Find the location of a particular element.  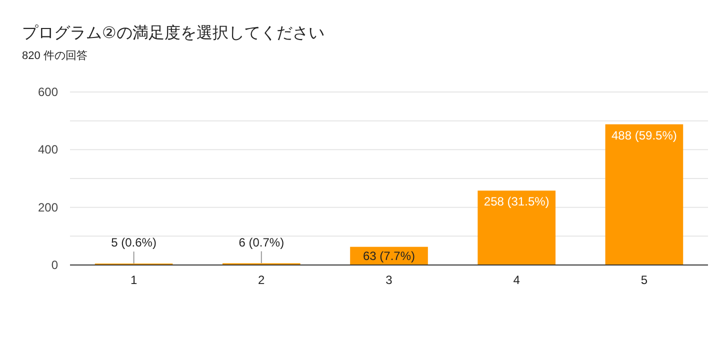

data-label: 6 (0.7%) is located at coordinates (261, 242).